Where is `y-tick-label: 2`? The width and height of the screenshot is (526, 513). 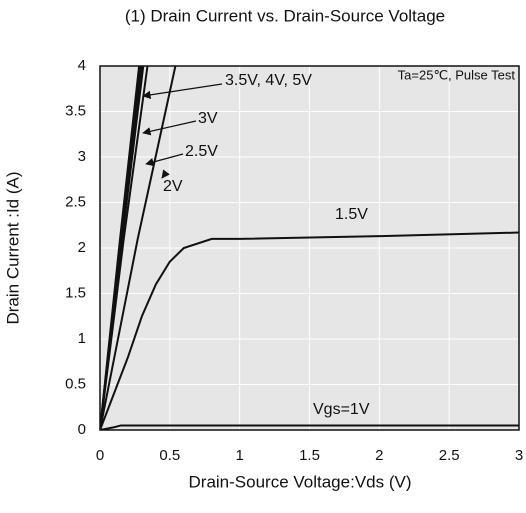
y-tick-label: 2 is located at coordinates (82, 247).